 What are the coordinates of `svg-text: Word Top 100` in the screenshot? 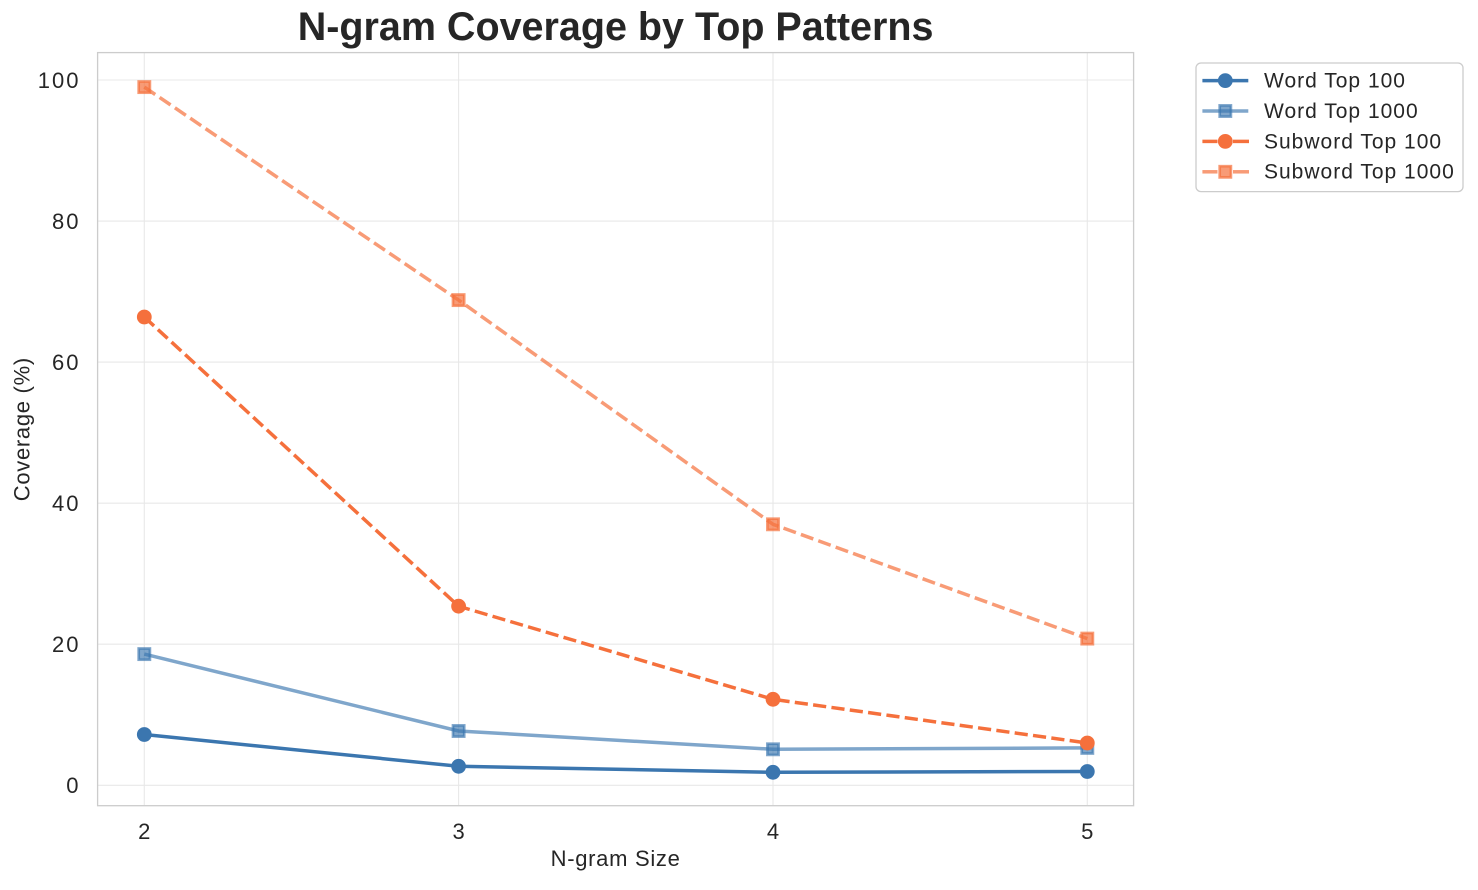 It's located at (1335, 81).